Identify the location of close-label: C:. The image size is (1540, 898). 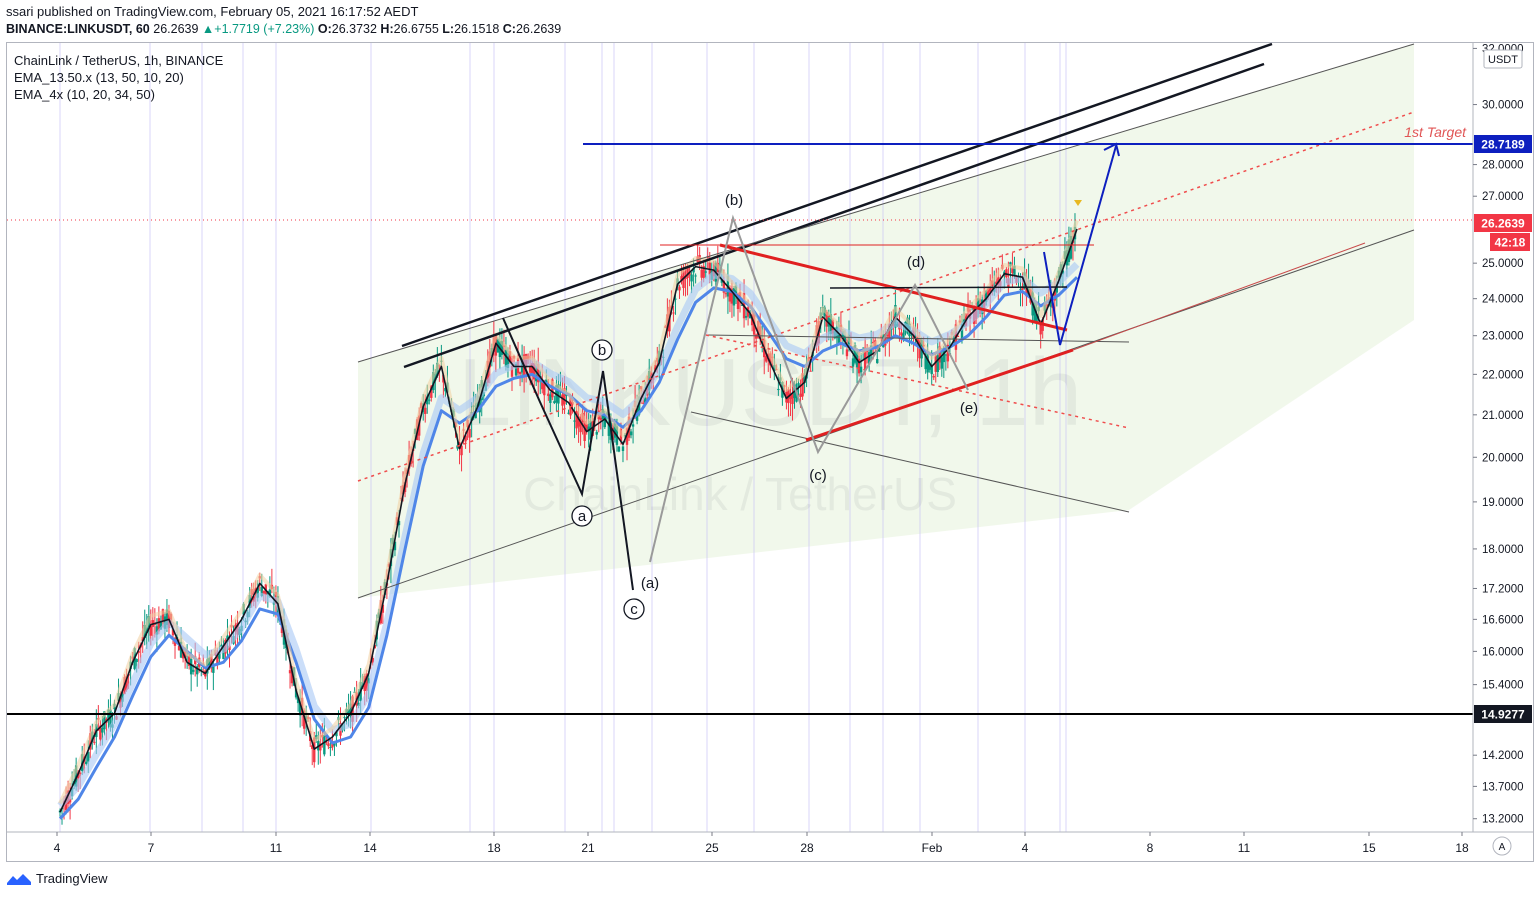
(509, 29).